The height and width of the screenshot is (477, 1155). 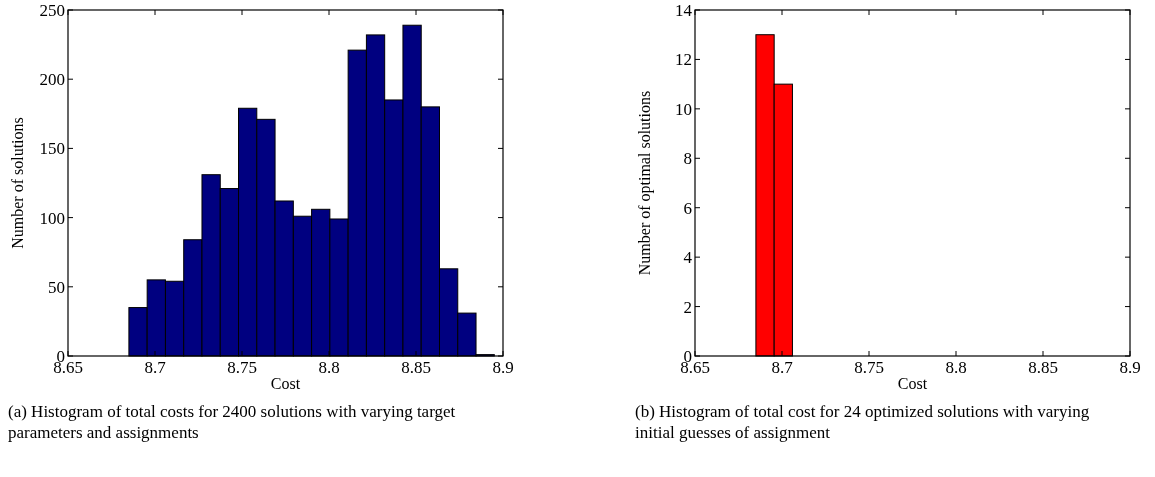 I want to click on y-axis-title: Number of optimal solutions, so click(x=645, y=183).